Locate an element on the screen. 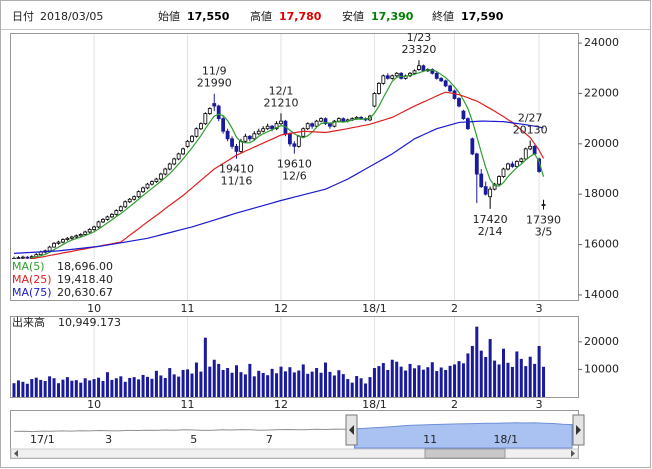 The height and width of the screenshot is (469, 652). navigator-label: 7 is located at coordinates (269, 439).